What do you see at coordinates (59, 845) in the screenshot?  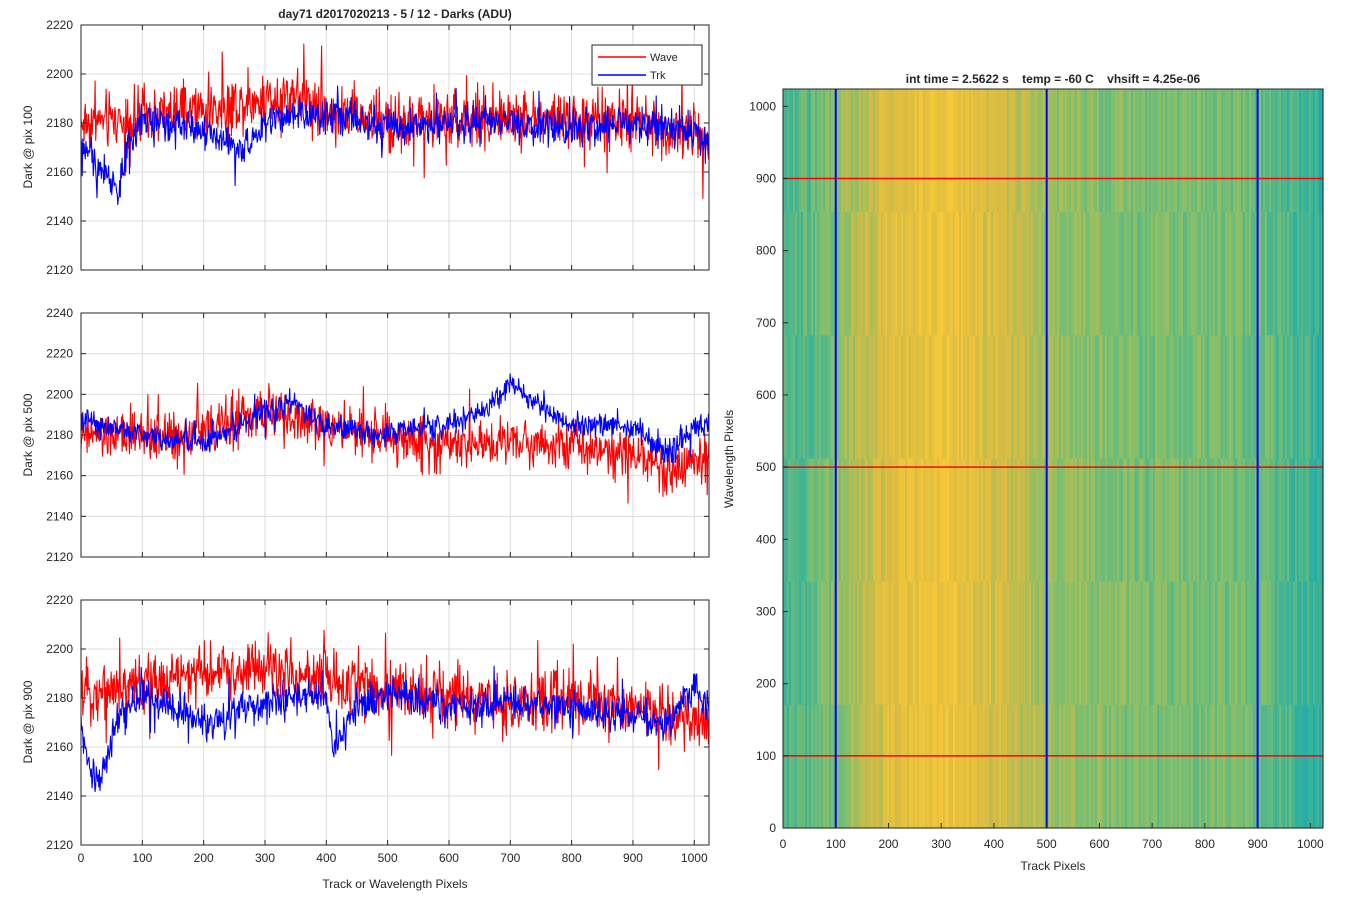 I see `y-tick-label: 2120` at bounding box center [59, 845].